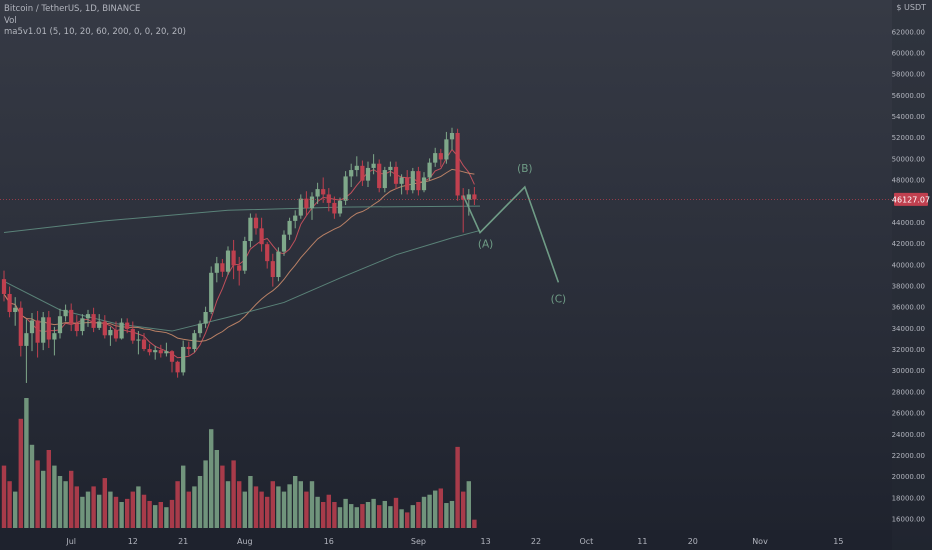 Image resolution: width=932 pixels, height=550 pixels. I want to click on currency-unit-badge: $ USDT, so click(911, 7).